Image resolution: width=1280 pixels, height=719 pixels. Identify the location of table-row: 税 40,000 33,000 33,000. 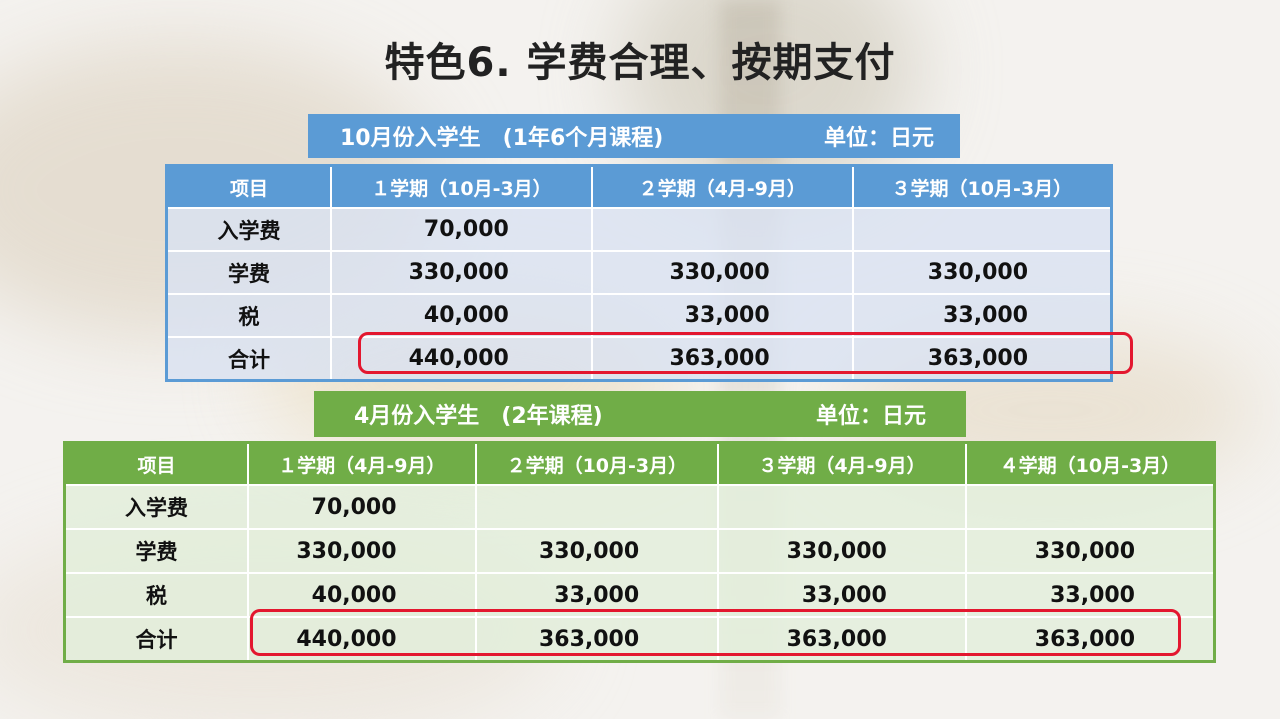
(639, 315).